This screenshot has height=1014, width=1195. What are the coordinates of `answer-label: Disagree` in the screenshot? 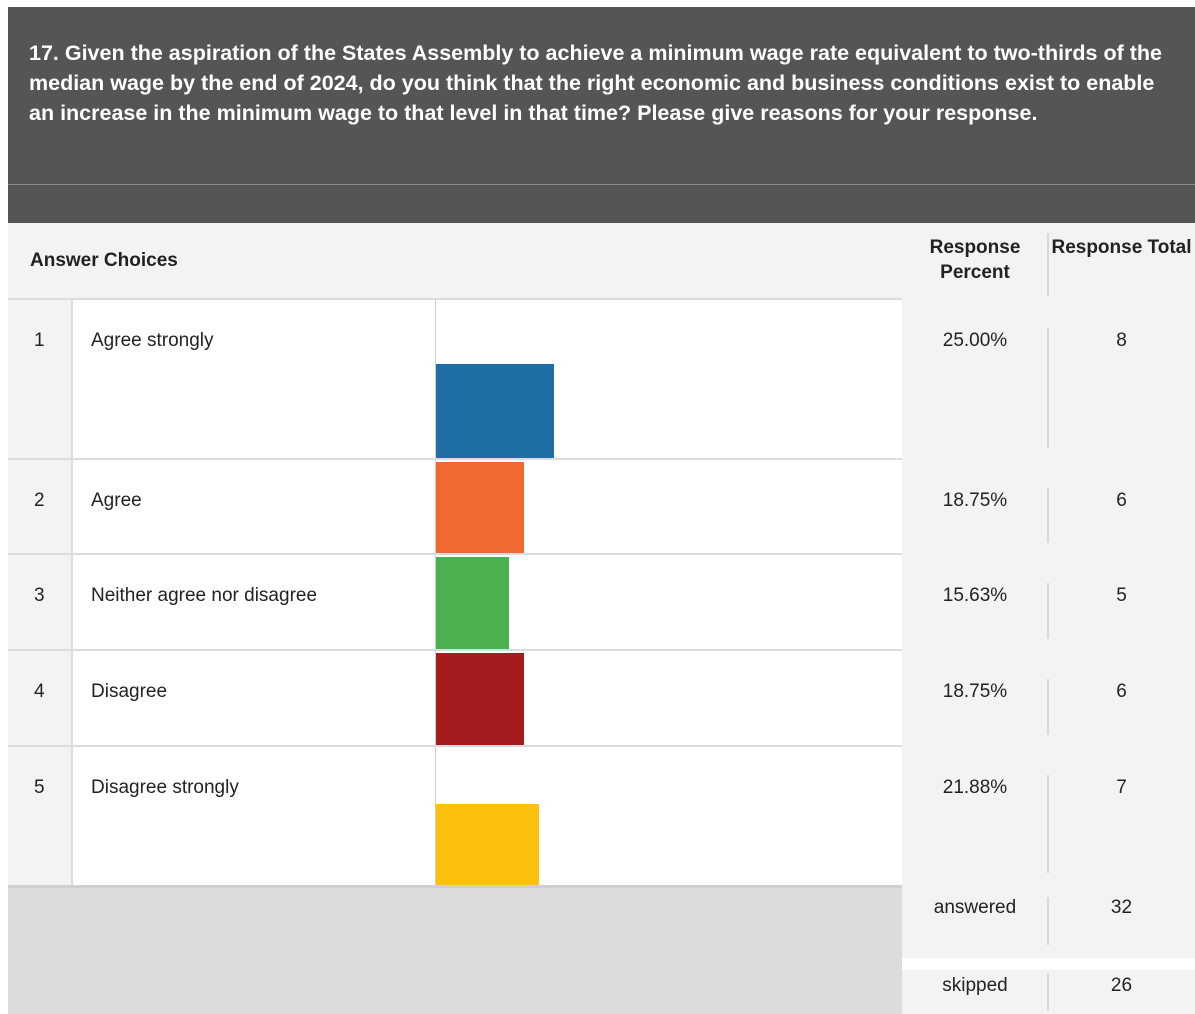 It's located at (129, 692).